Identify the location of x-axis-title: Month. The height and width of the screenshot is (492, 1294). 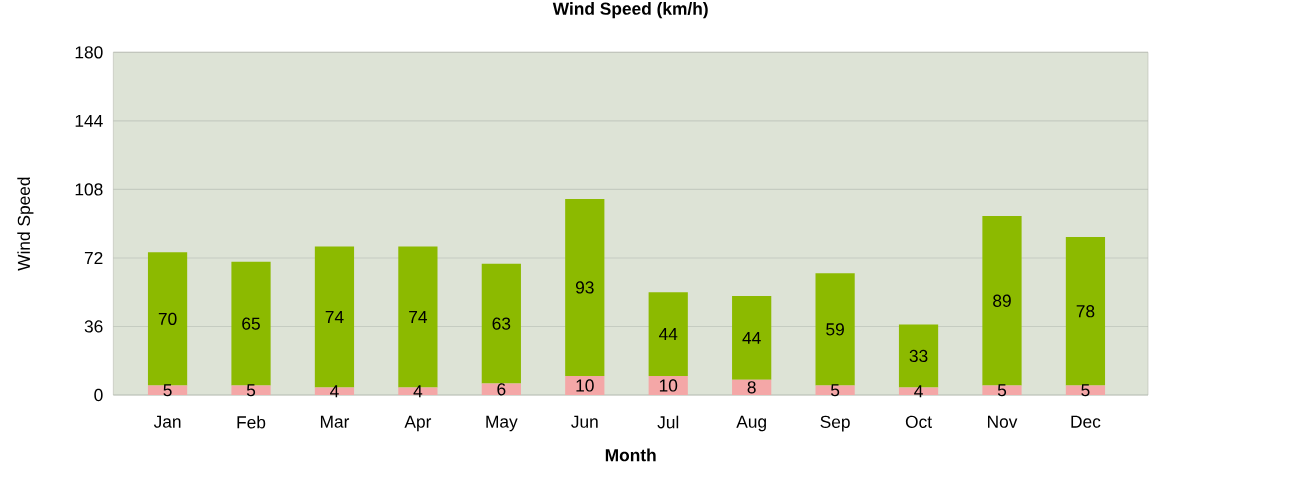
(630, 455).